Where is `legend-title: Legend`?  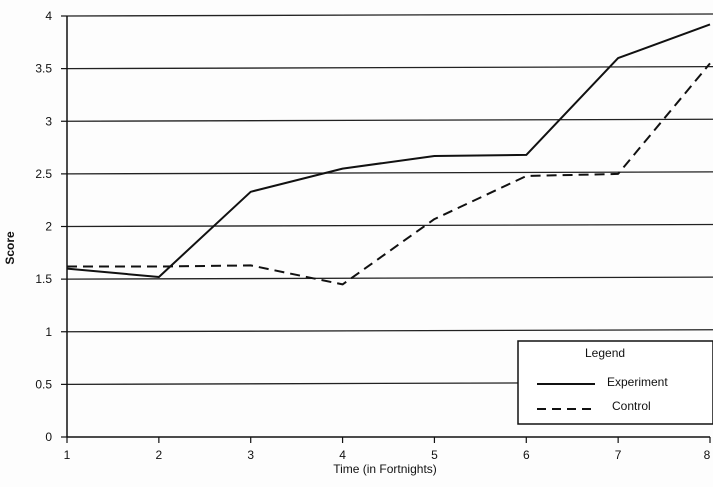 legend-title: Legend is located at coordinates (605, 353).